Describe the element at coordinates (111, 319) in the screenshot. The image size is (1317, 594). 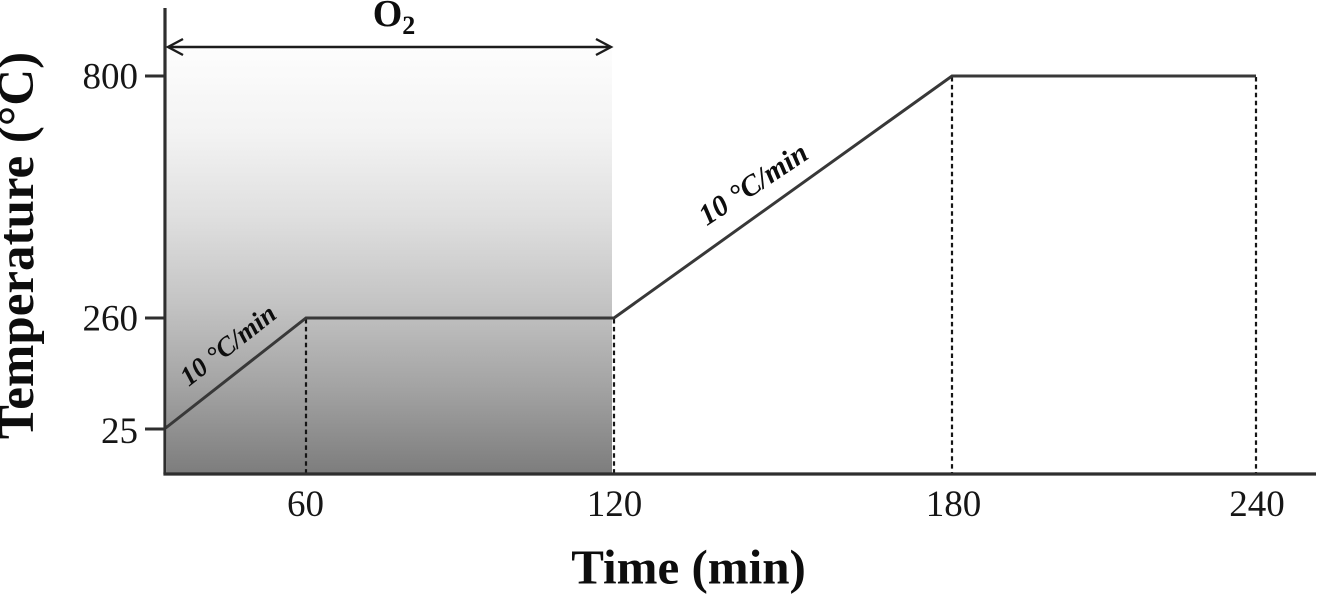
I see `svg-text: 260` at that location.